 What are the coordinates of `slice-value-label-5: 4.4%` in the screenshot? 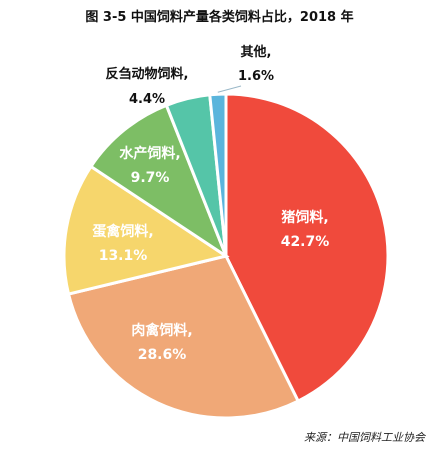 It's located at (147, 99).